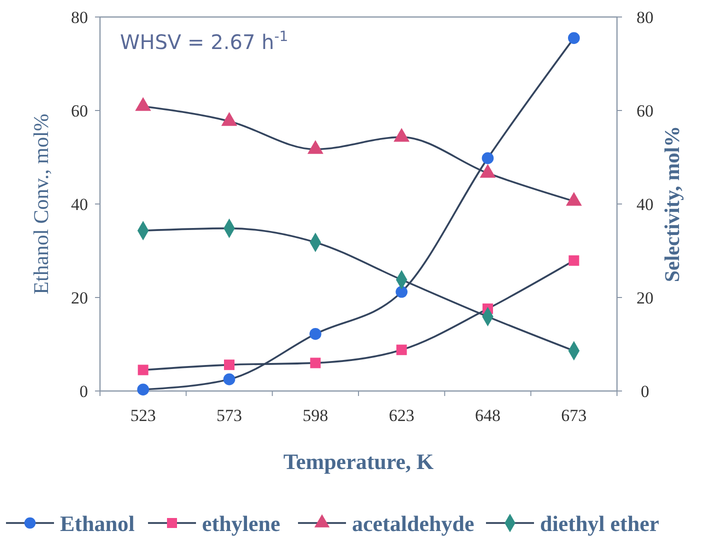 The image size is (716, 540). Describe the element at coordinates (645, 204) in the screenshot. I see `y2-tick-label: 40` at that location.